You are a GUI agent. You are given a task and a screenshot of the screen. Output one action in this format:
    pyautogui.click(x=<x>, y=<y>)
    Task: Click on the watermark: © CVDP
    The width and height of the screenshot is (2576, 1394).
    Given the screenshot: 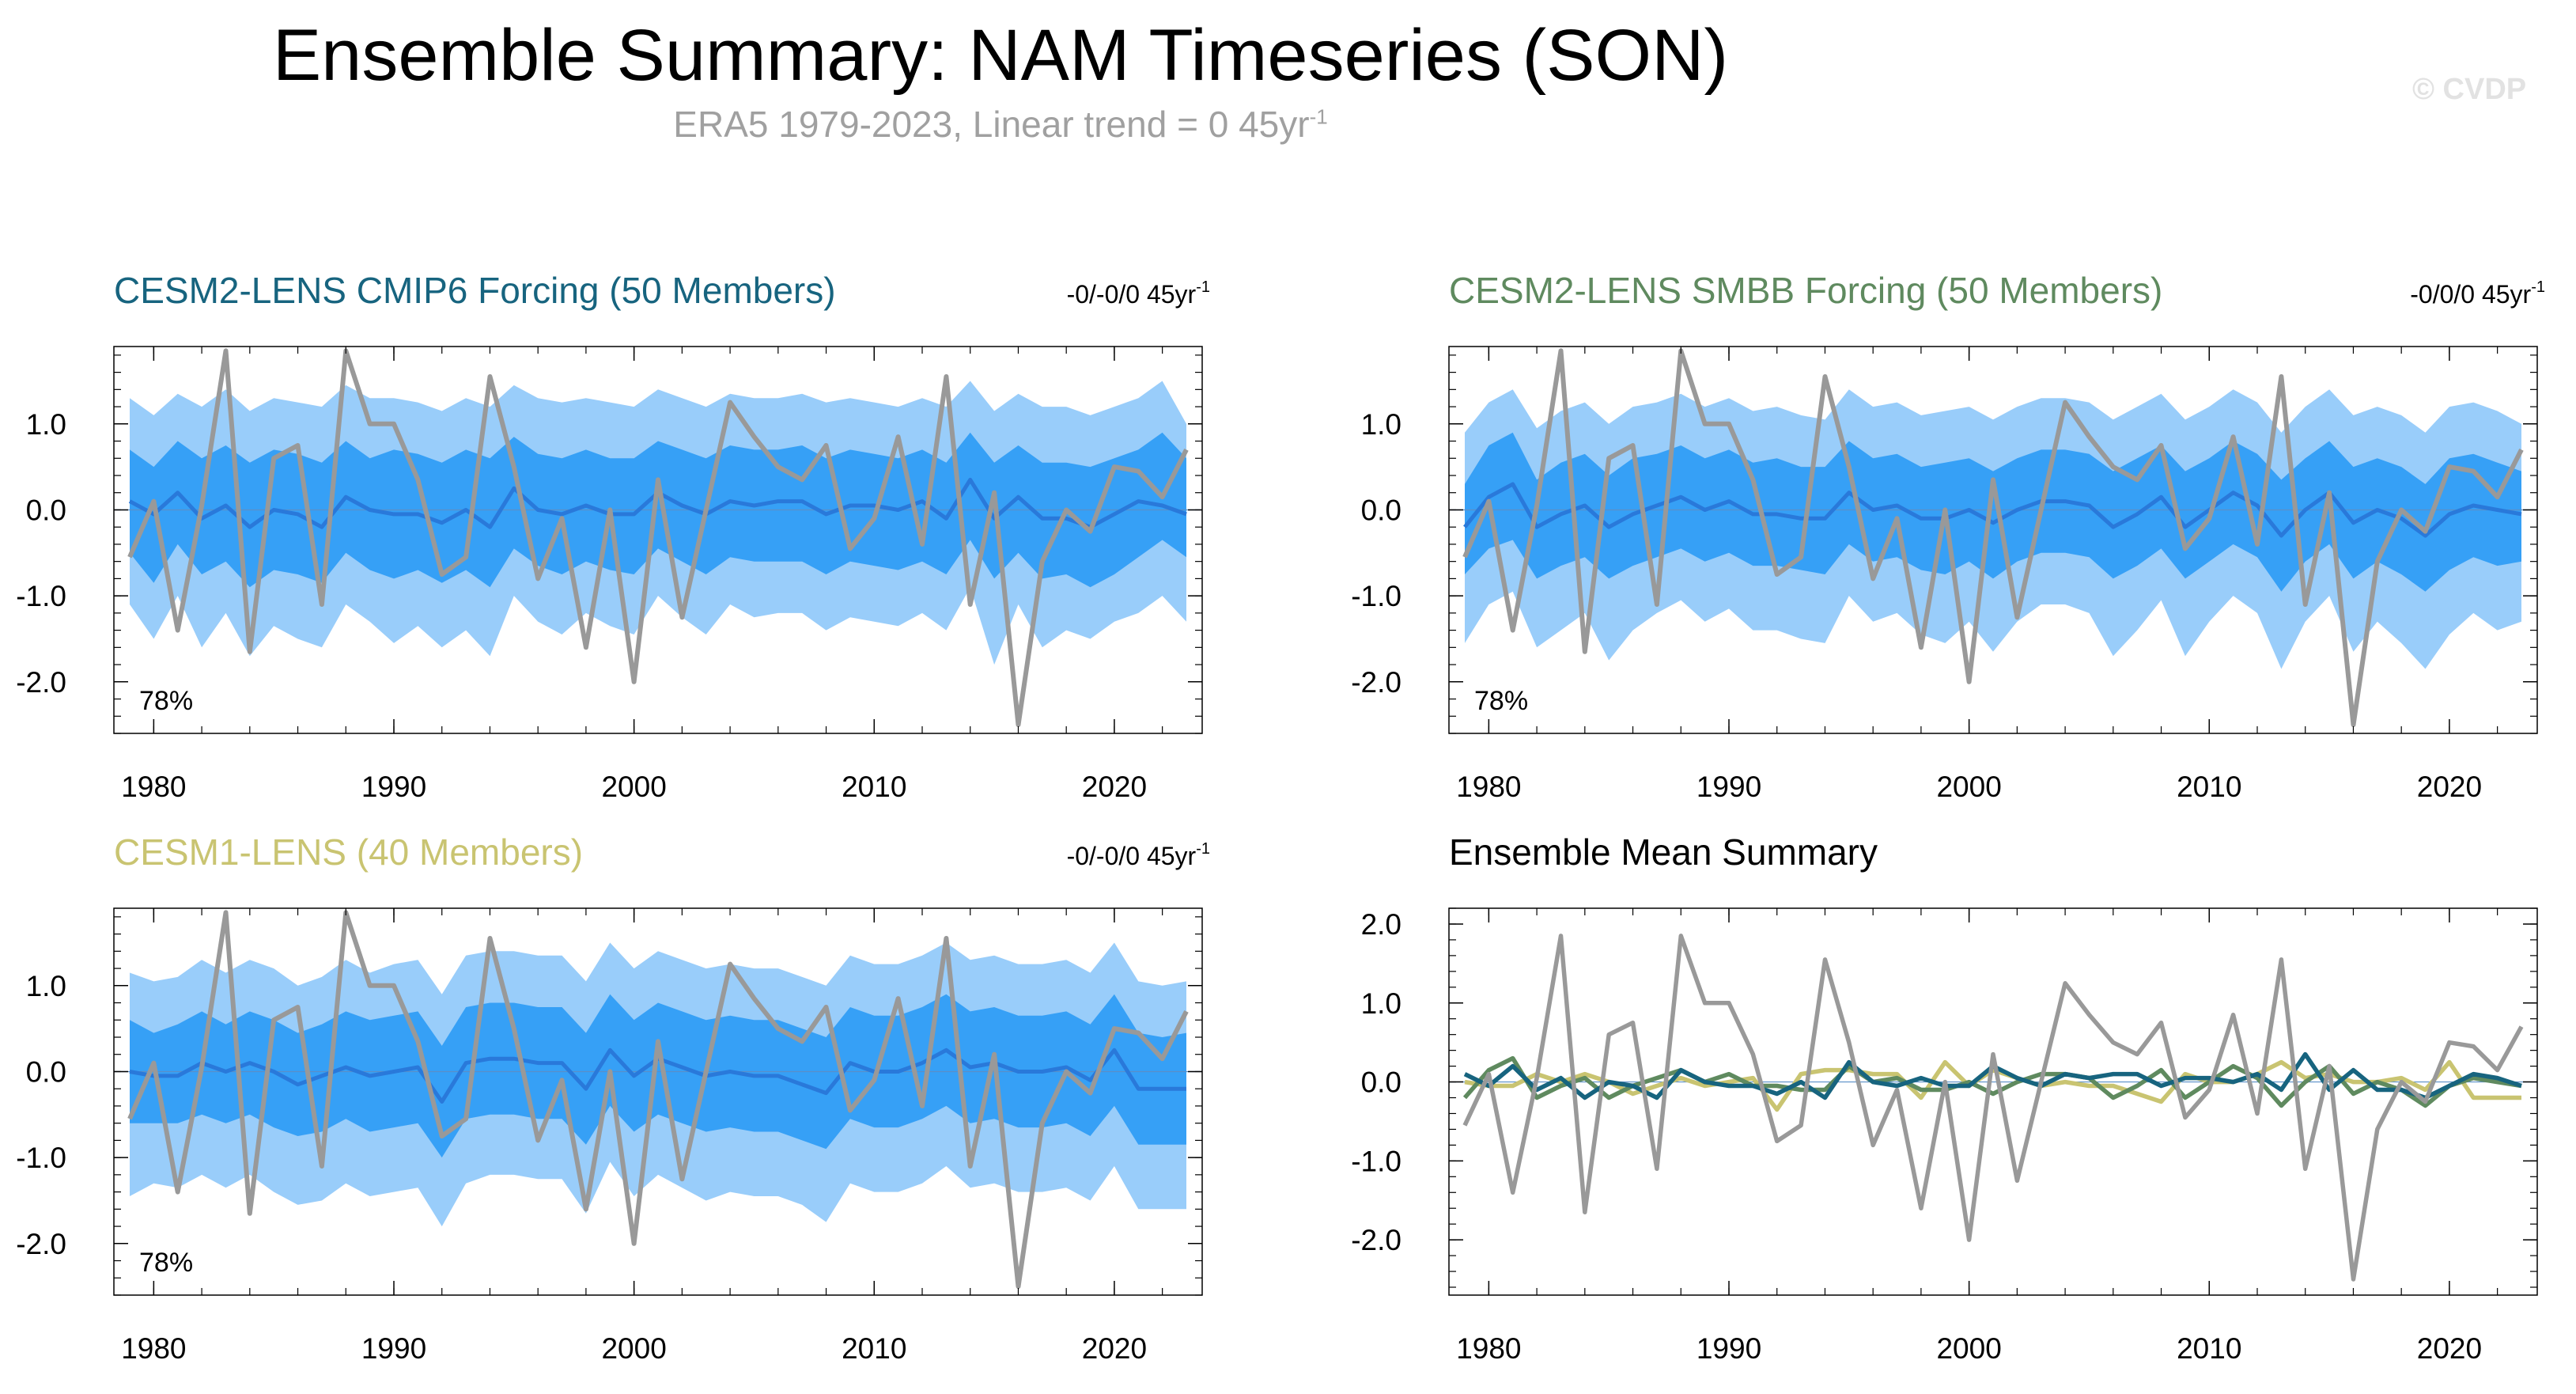 What is the action you would take?
    pyautogui.click(x=2469, y=89)
    